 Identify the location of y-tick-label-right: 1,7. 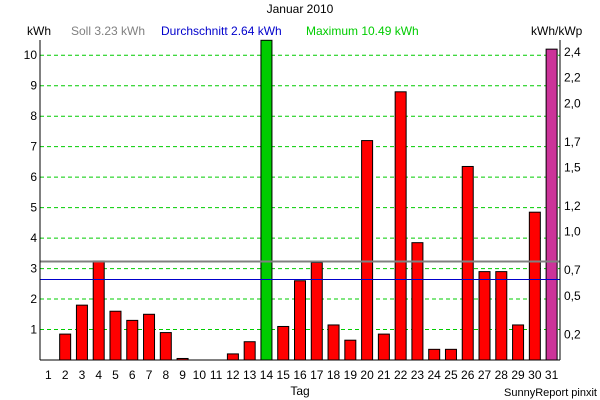
(572, 142).